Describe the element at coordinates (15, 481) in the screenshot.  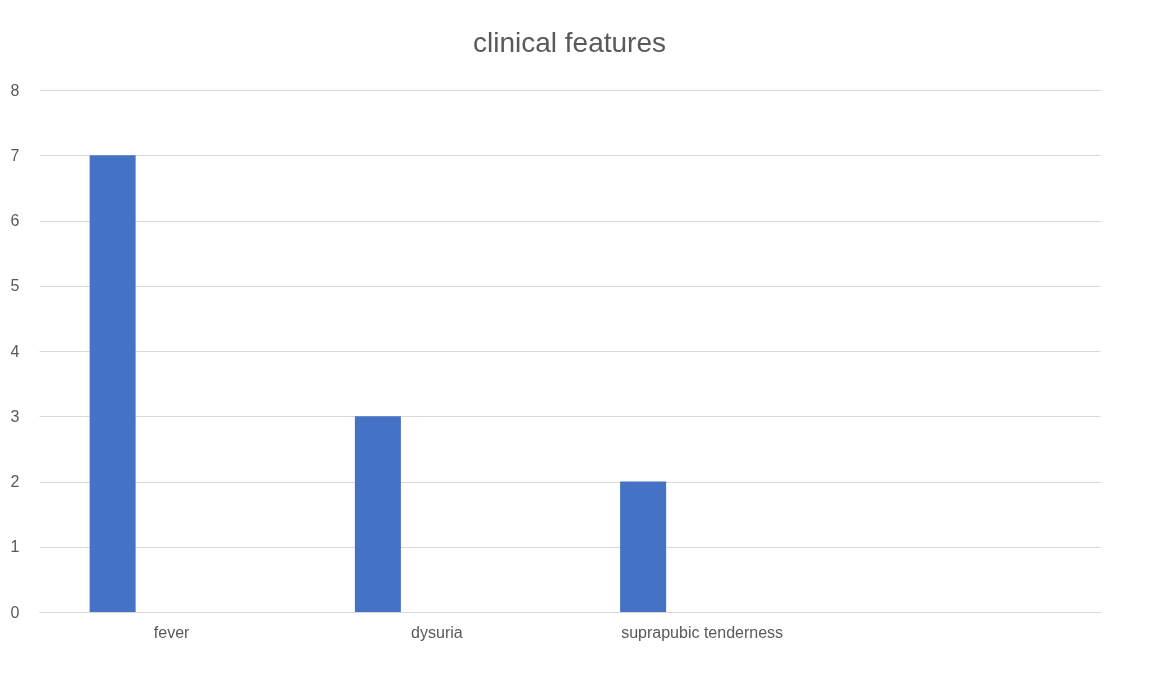
I see `y-tick-label: 2` at that location.